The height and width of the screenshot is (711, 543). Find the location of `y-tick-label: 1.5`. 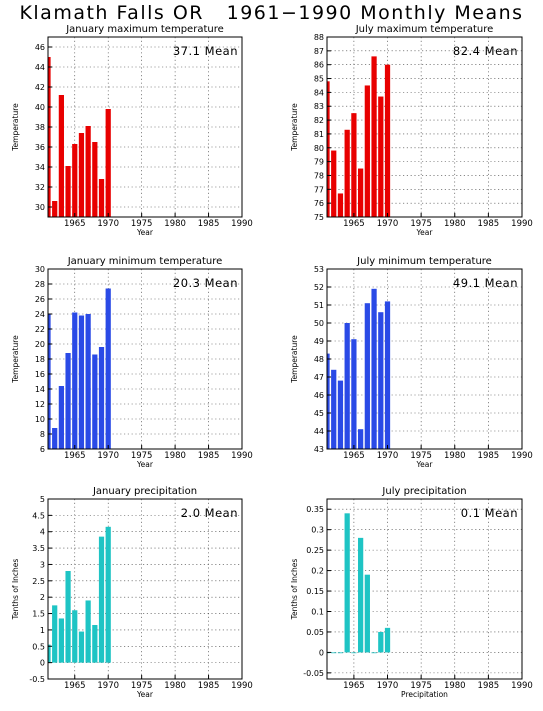

y-tick-label: 1.5 is located at coordinates (38, 614).